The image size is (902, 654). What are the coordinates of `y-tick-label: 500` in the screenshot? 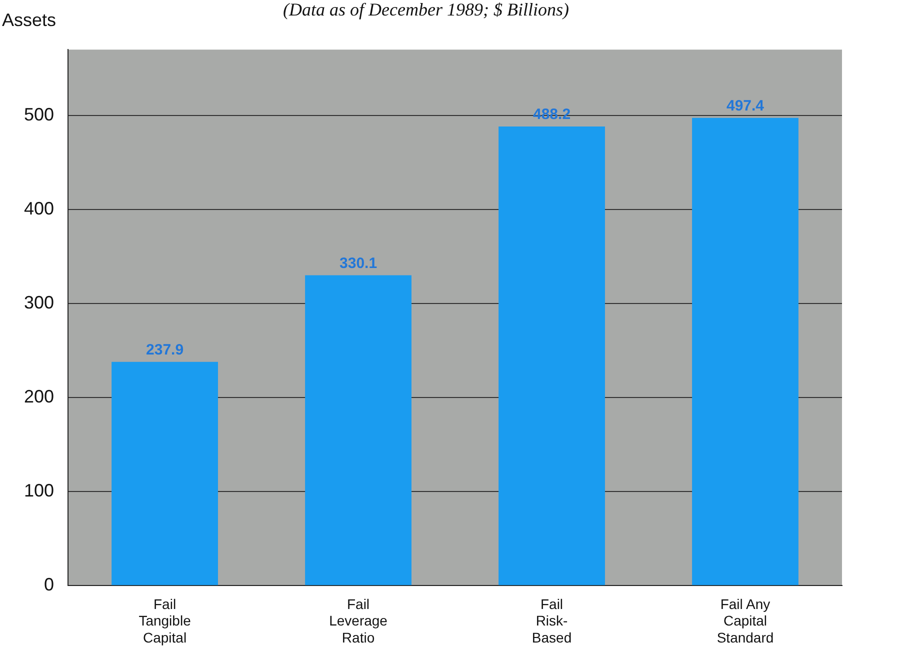 It's located at (39, 114).